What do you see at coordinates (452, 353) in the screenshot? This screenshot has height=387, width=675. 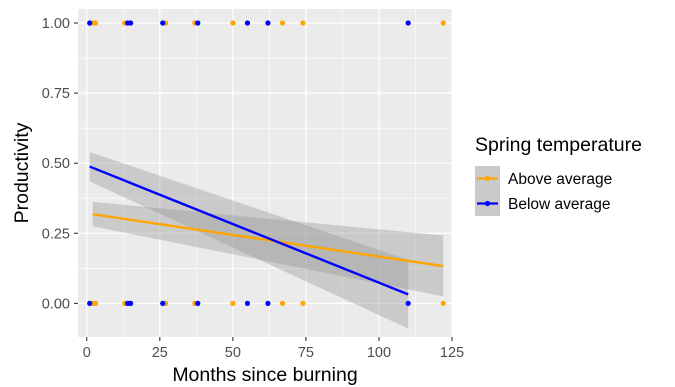 I see `x-tick-label: 125` at bounding box center [452, 353].